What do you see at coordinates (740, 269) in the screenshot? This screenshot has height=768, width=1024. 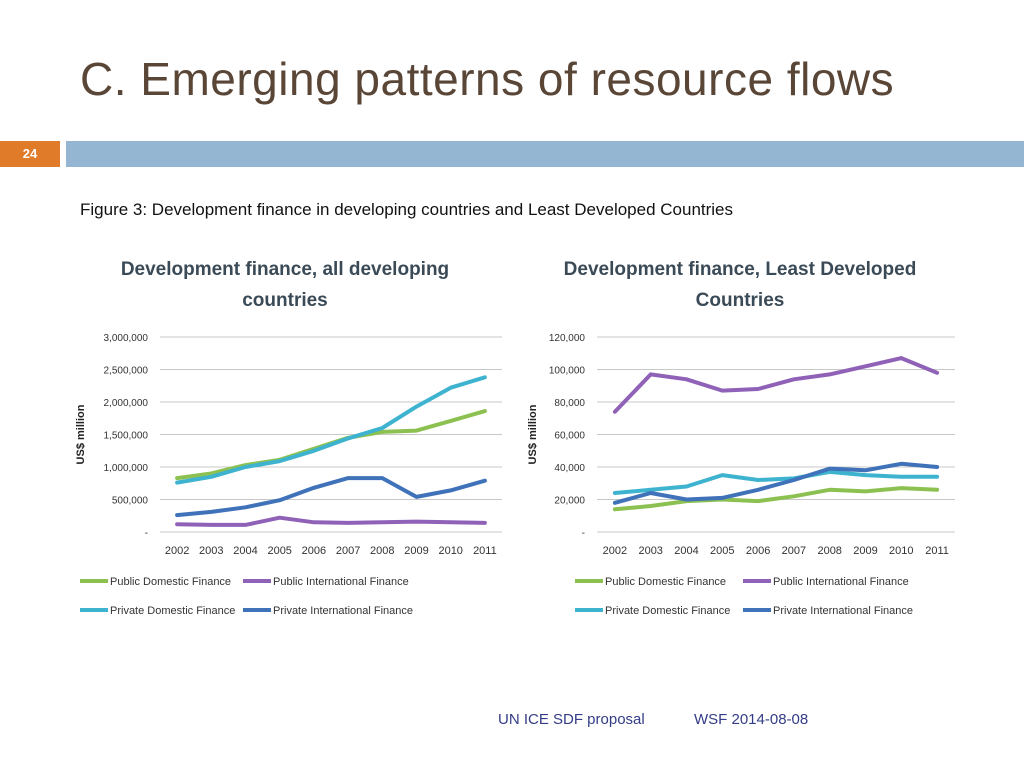 I see `chart-title-line-1: Development finance, Least Developed` at bounding box center [740, 269].